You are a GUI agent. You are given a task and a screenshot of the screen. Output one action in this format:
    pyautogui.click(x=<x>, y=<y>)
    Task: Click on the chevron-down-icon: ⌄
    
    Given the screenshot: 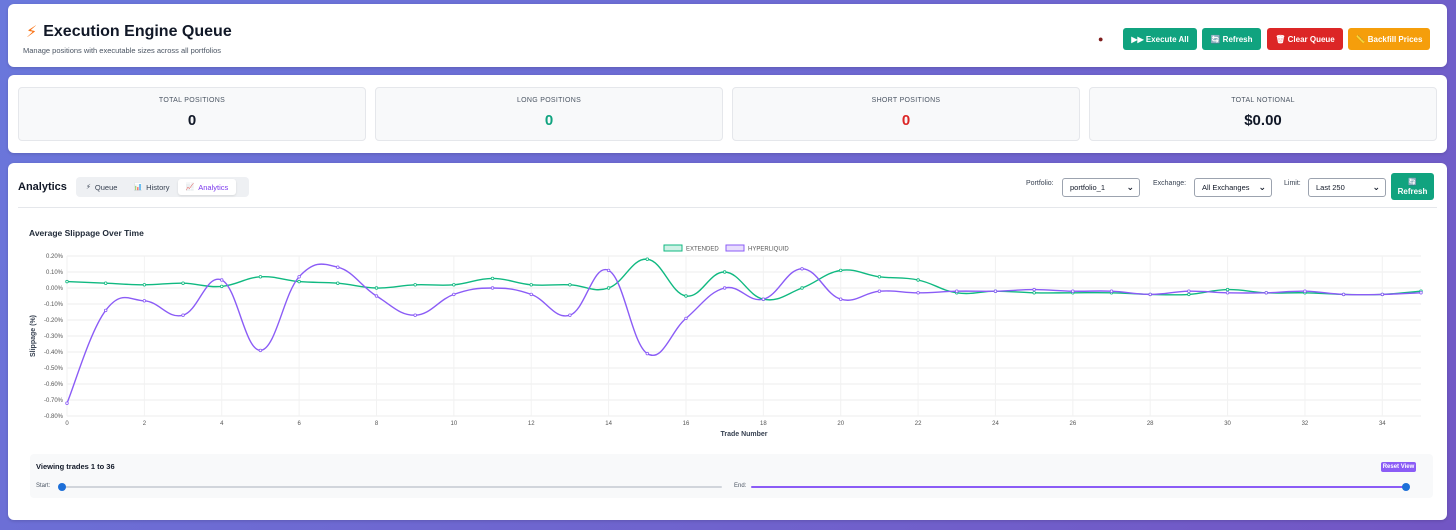 What is the action you would take?
    pyautogui.click(x=1130, y=187)
    